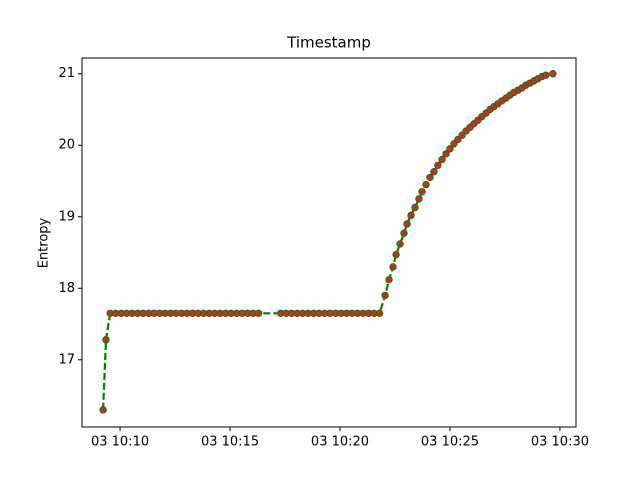 Image resolution: width=640 pixels, height=480 pixels. Describe the element at coordinates (66, 145) in the screenshot. I see `y-tick-label: 20` at that location.